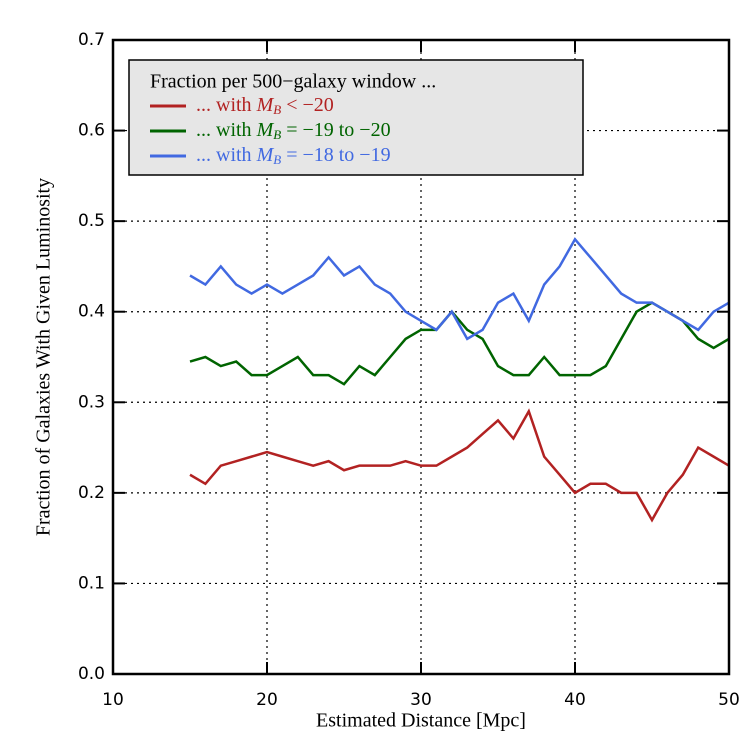 The image size is (750, 750). What do you see at coordinates (91, 583) in the screenshot?
I see `y-tick-label: 0.1` at bounding box center [91, 583].